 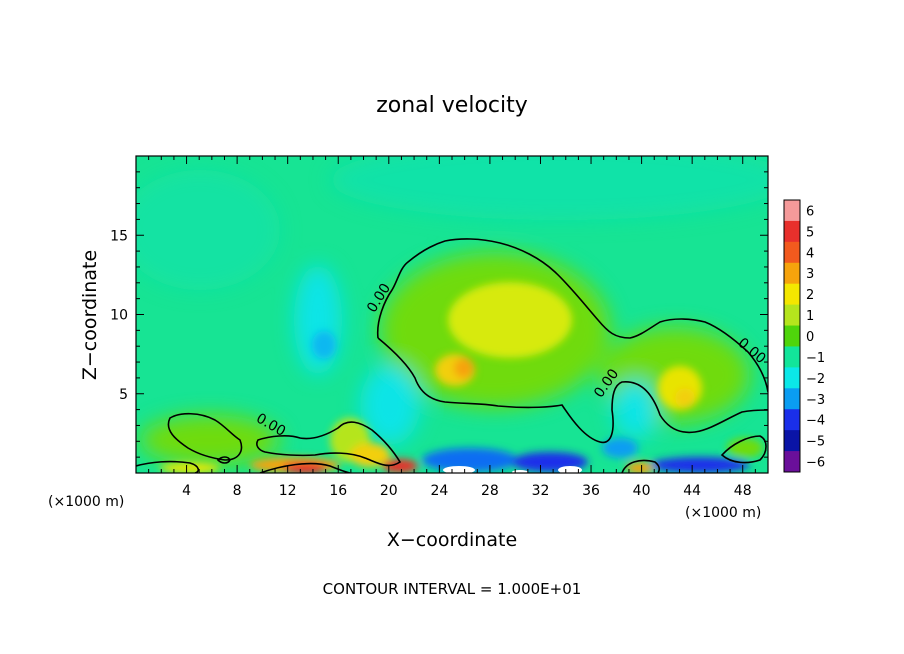 I want to click on colorbar-label: 1, so click(x=810, y=316).